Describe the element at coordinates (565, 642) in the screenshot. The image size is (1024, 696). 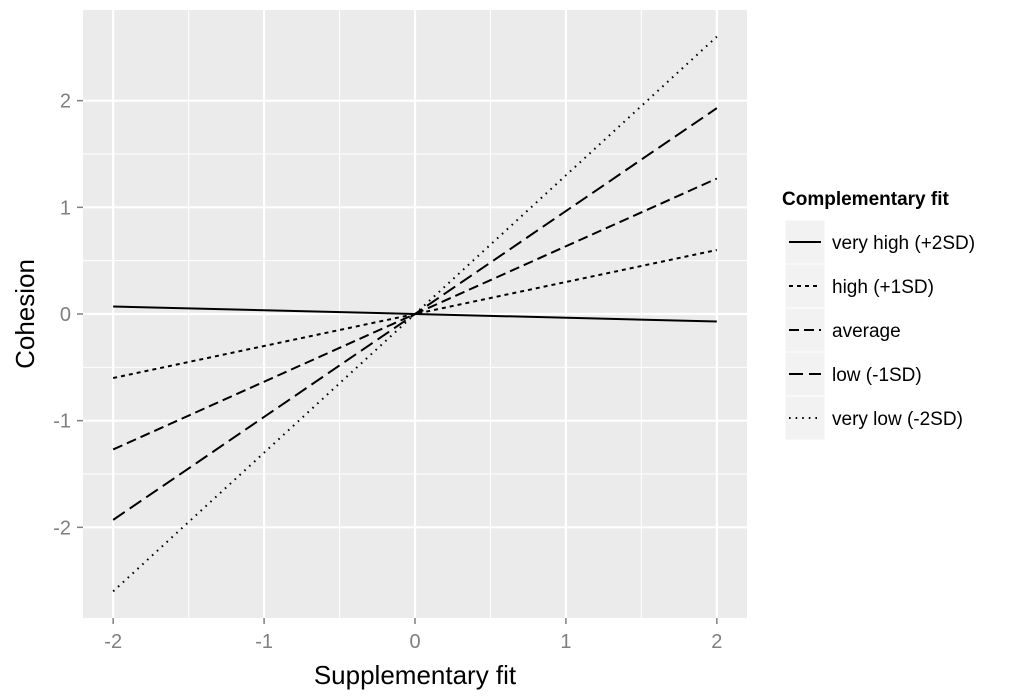
I see `x-tick-label: 1` at that location.